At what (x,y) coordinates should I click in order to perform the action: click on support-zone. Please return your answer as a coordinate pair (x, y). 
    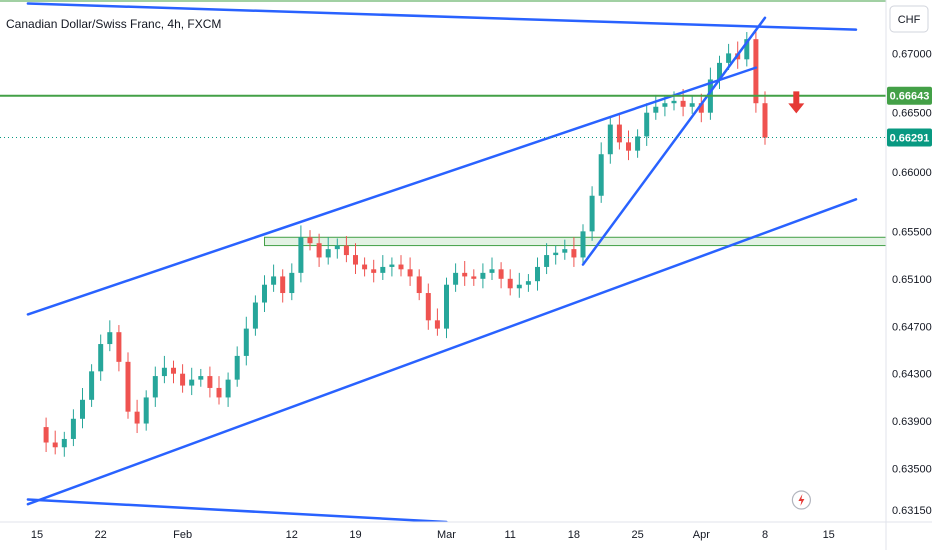
    Looking at the image, I should click on (575, 241).